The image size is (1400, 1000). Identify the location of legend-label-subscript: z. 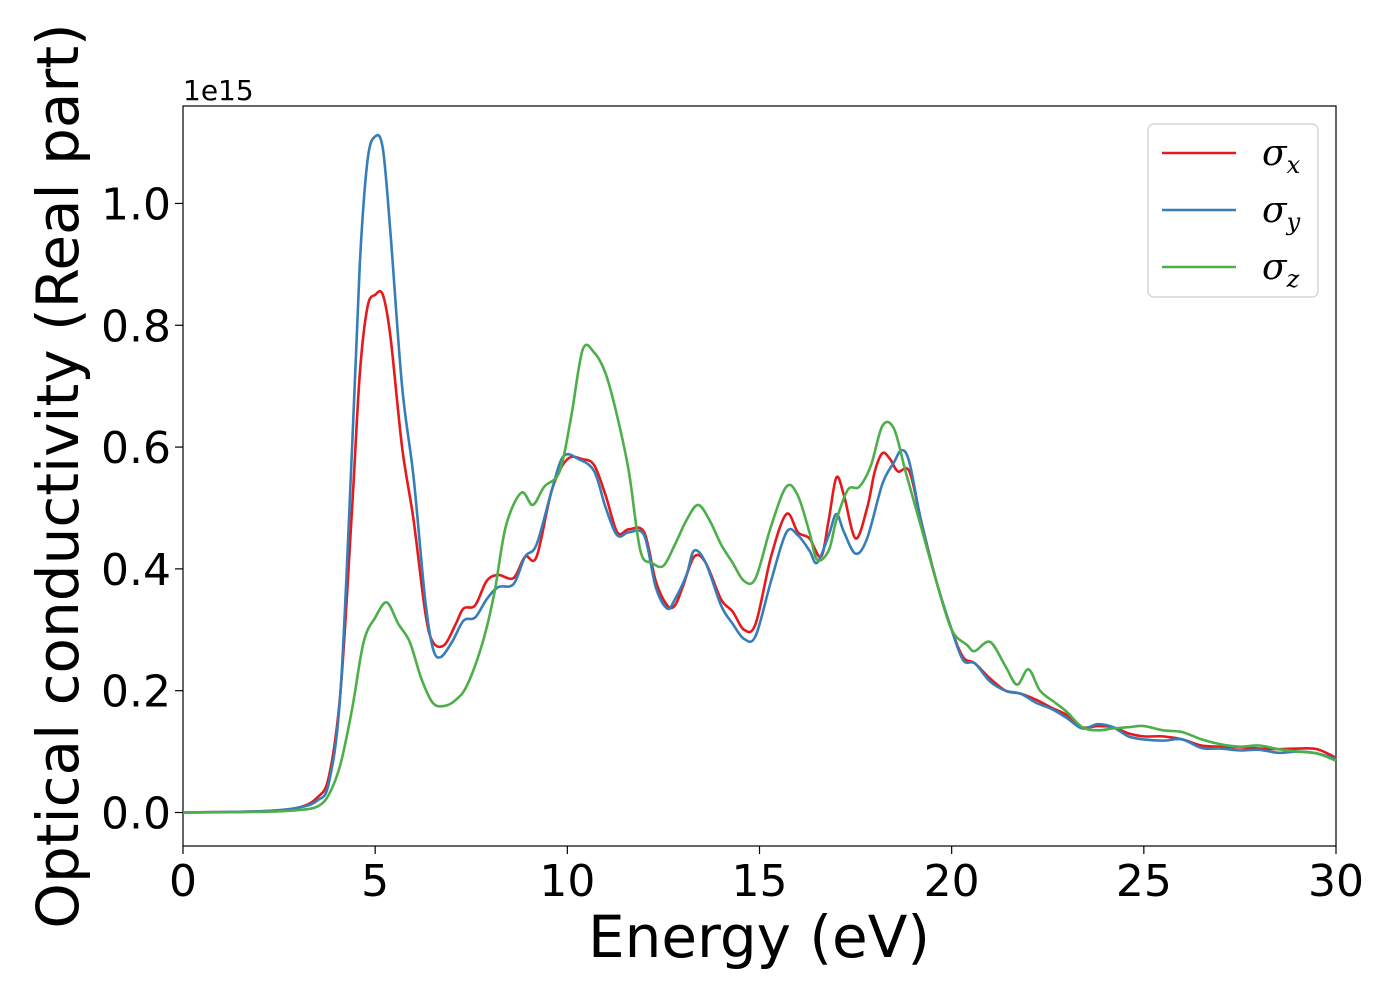
(1293, 279).